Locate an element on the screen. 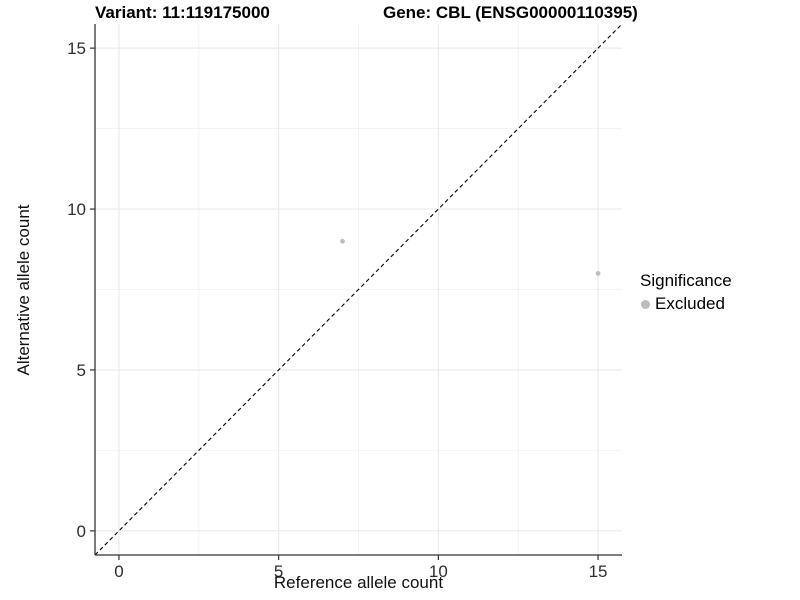 The height and width of the screenshot is (600, 800). y-tick-label: 5 is located at coordinates (81, 370).